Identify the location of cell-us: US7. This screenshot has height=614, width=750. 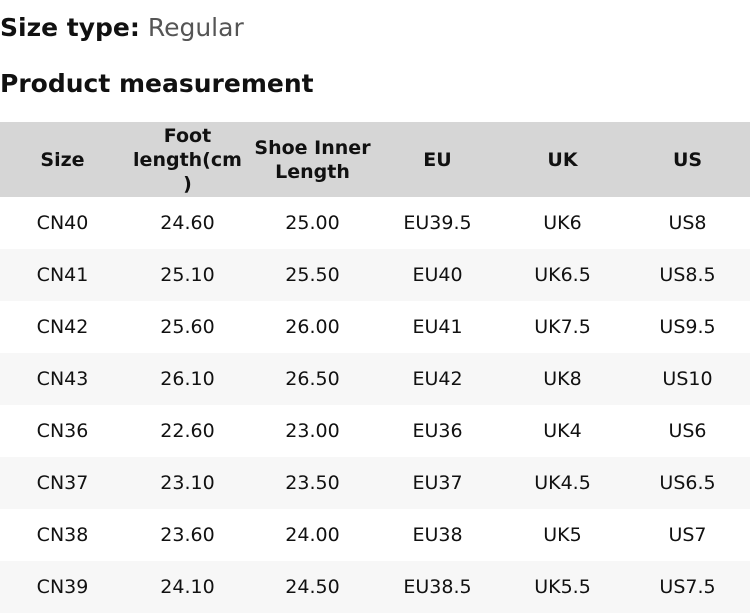
(687, 535).